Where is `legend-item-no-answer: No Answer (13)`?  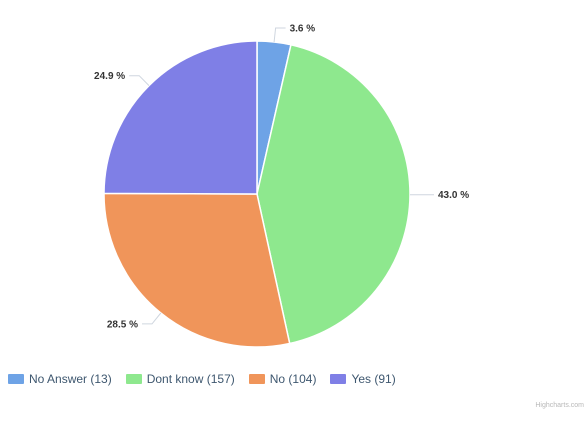
legend-item-no-answer: No Answer (13) is located at coordinates (60, 379).